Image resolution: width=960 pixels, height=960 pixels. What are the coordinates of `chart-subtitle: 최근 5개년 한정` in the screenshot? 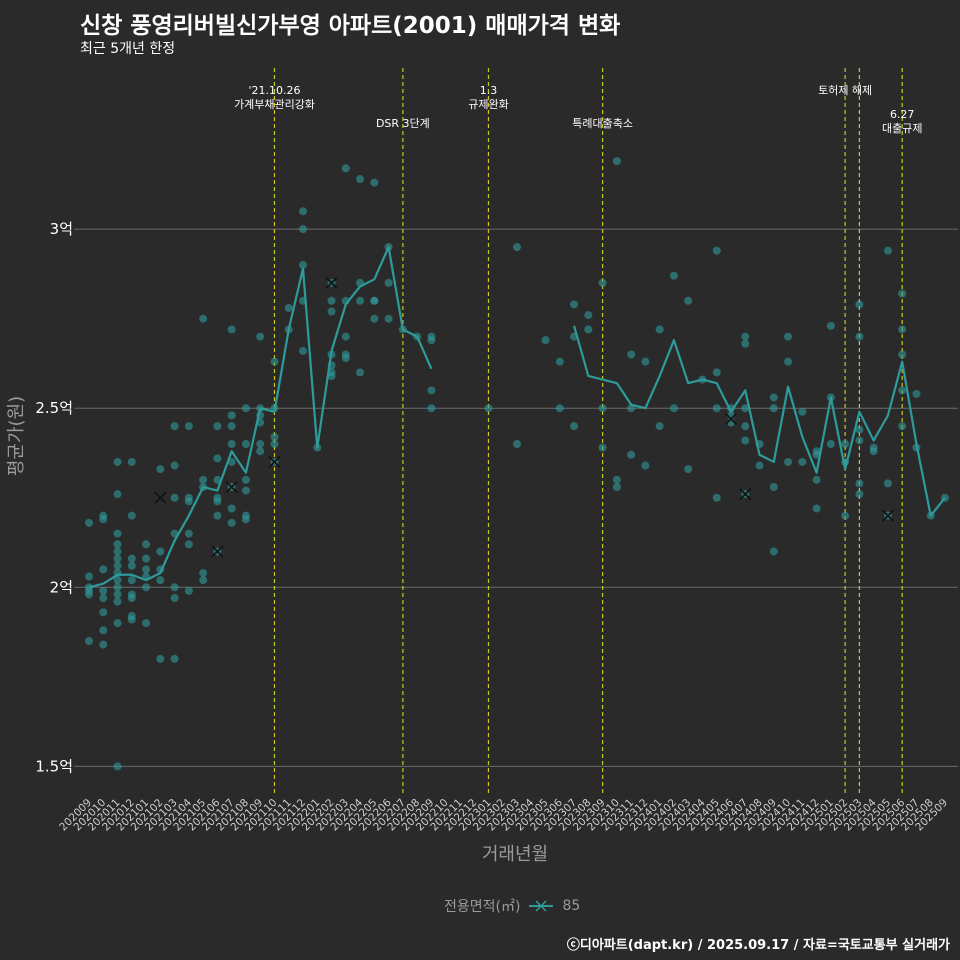 It's located at (128, 49).